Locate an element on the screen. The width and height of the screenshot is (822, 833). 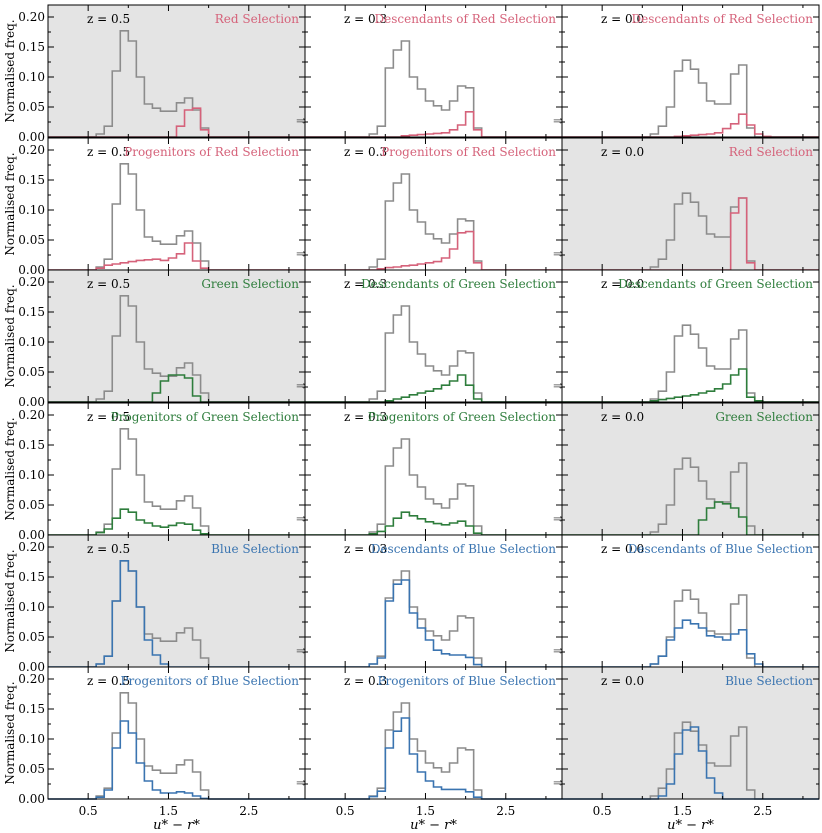
panel-title: Blue Selection is located at coordinates (769, 681).